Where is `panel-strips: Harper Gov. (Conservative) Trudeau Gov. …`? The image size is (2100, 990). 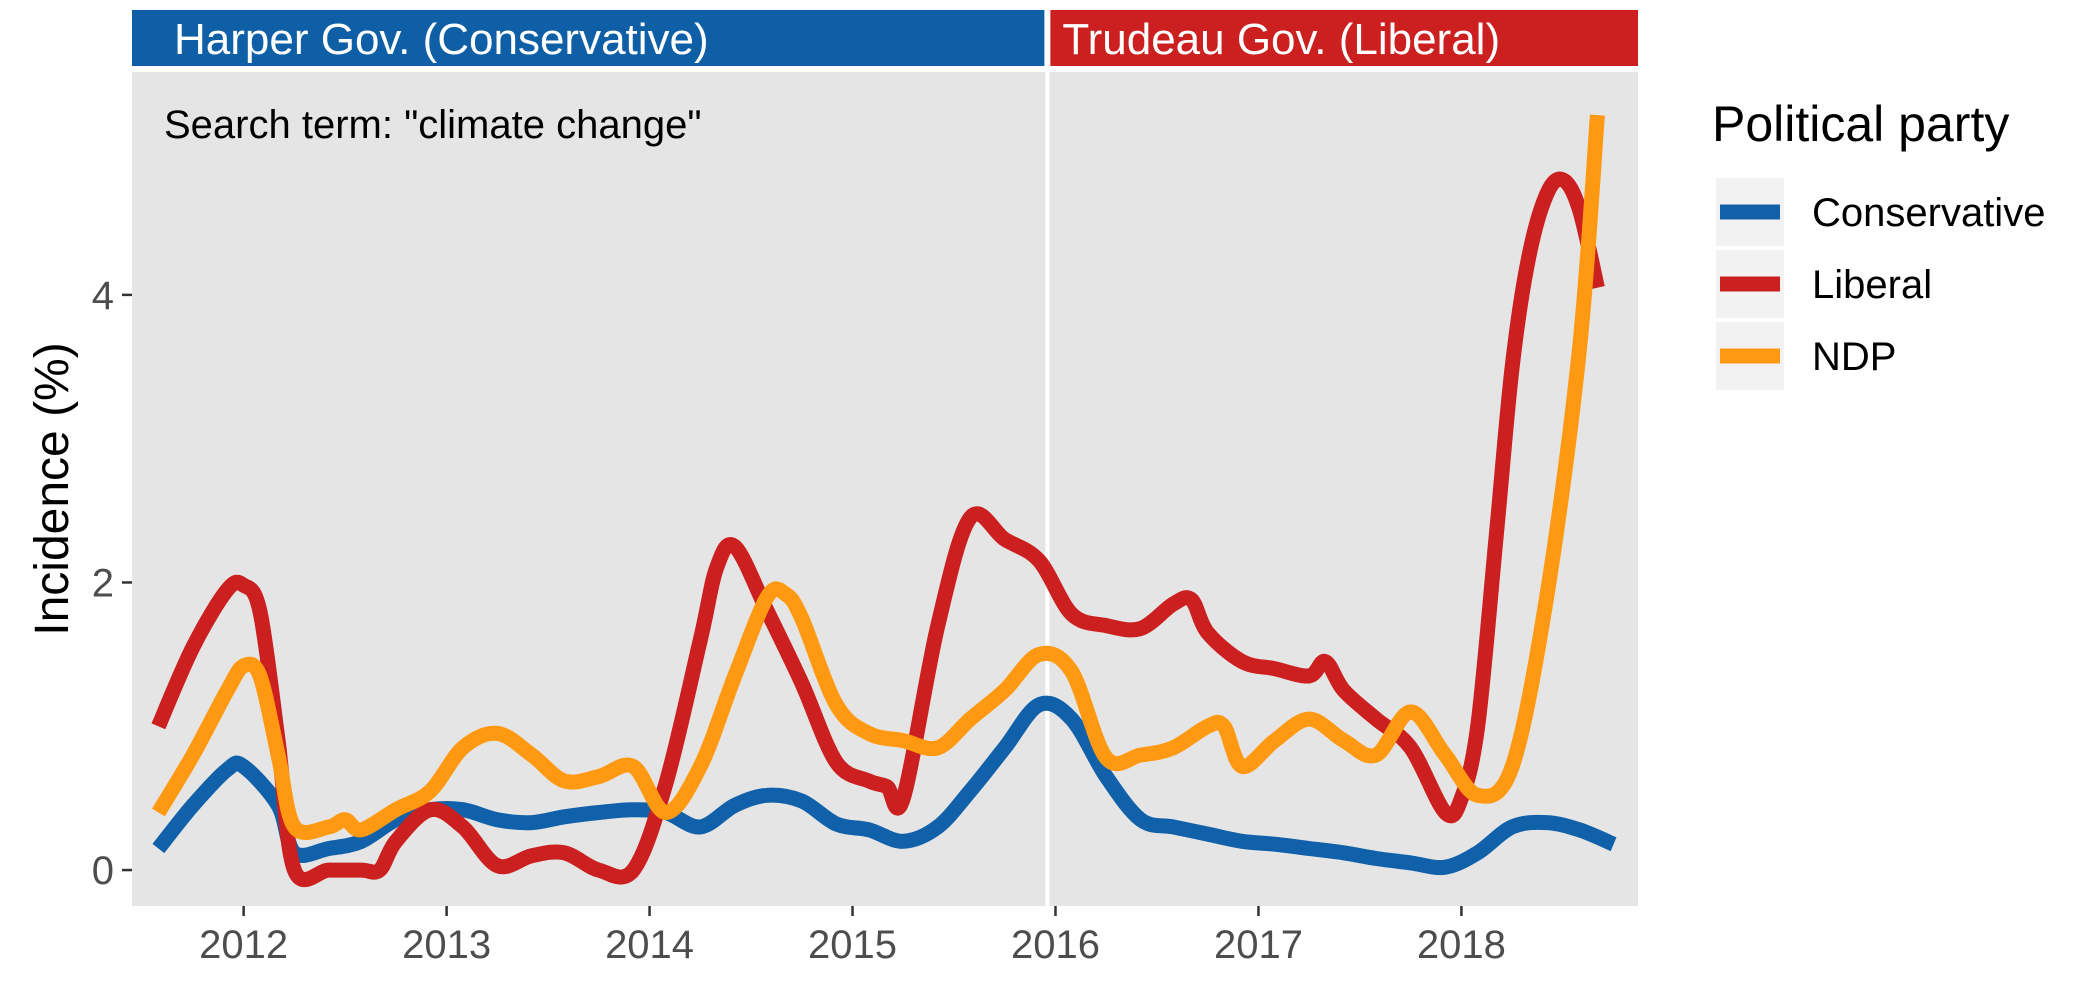 panel-strips: Harper Gov. (Conservative) Trudeau Gov. … is located at coordinates (885, 38).